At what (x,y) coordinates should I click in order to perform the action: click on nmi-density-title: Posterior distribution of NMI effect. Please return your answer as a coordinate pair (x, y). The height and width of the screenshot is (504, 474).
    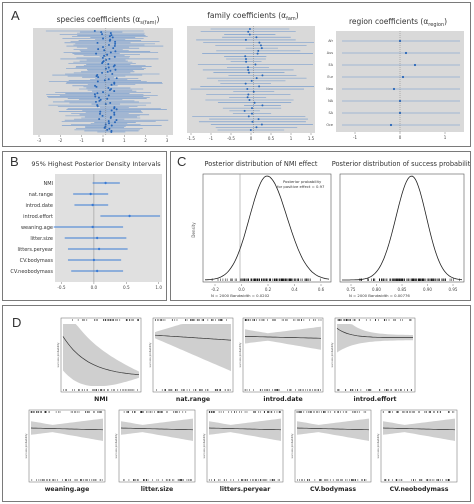
    Looking at the image, I should click on (261, 164).